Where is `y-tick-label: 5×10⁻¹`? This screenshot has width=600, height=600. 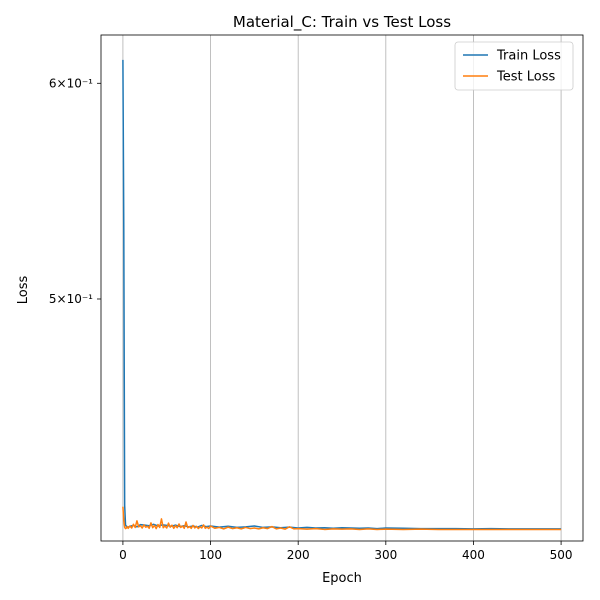
y-tick-label: 5×10⁻¹ is located at coordinates (71, 299).